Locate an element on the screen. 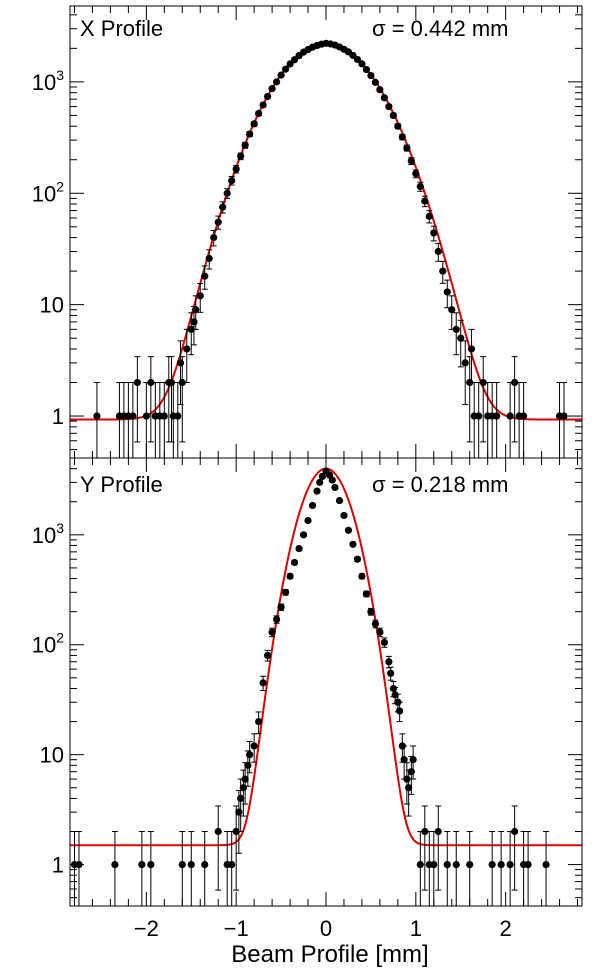 This screenshot has height=971, width=598. y-sigma-annotation: σ = 0.218 mm is located at coordinates (440, 484).